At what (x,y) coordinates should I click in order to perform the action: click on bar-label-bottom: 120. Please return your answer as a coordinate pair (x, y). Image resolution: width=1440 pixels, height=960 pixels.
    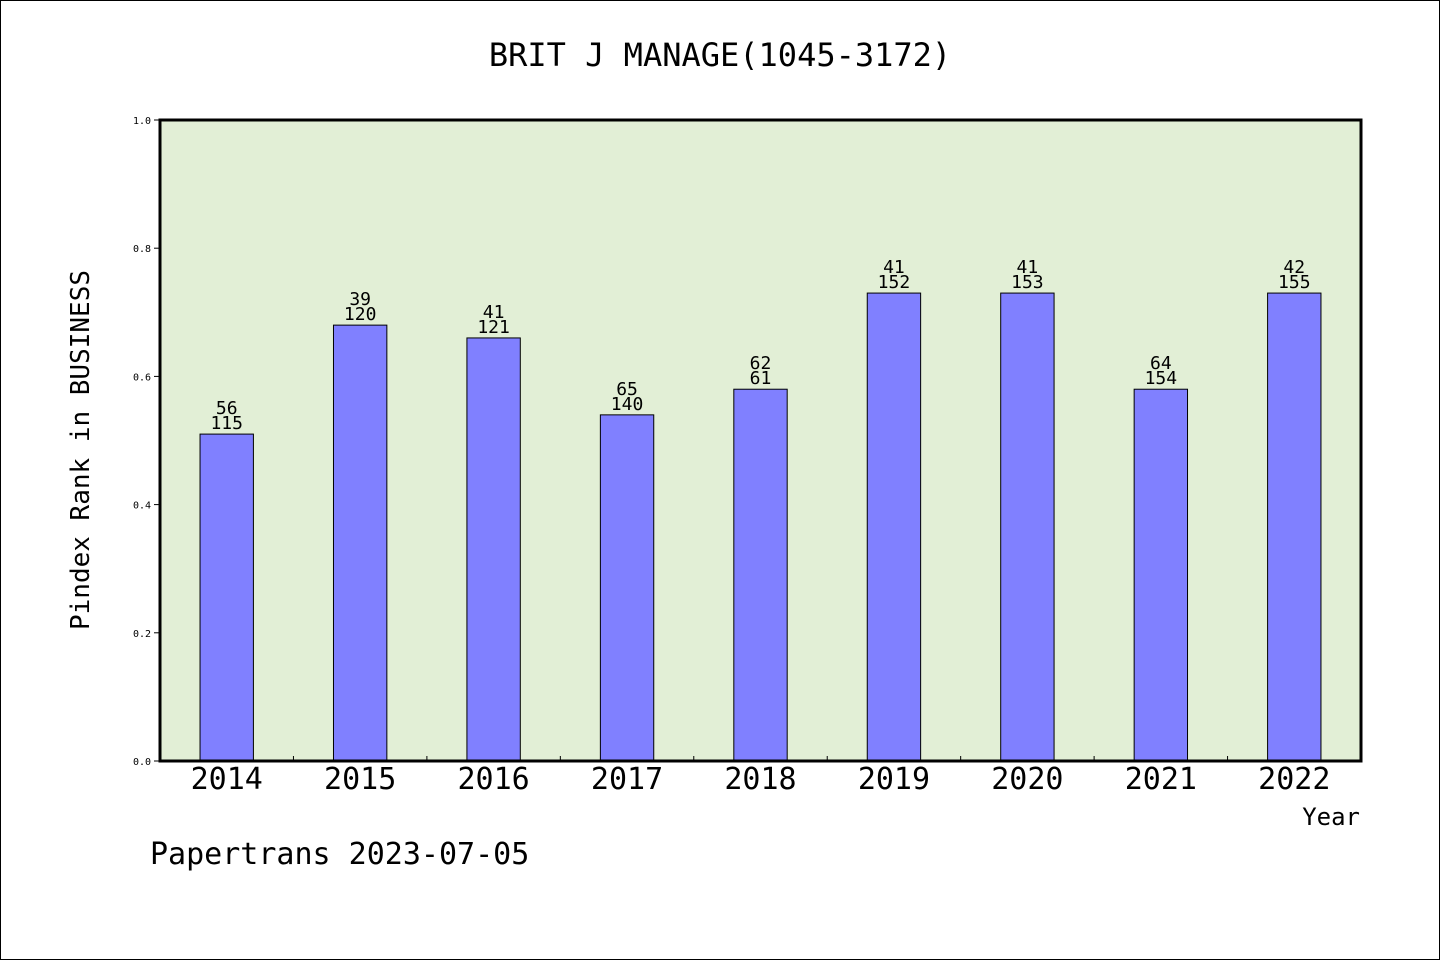
    Looking at the image, I should click on (360, 314).